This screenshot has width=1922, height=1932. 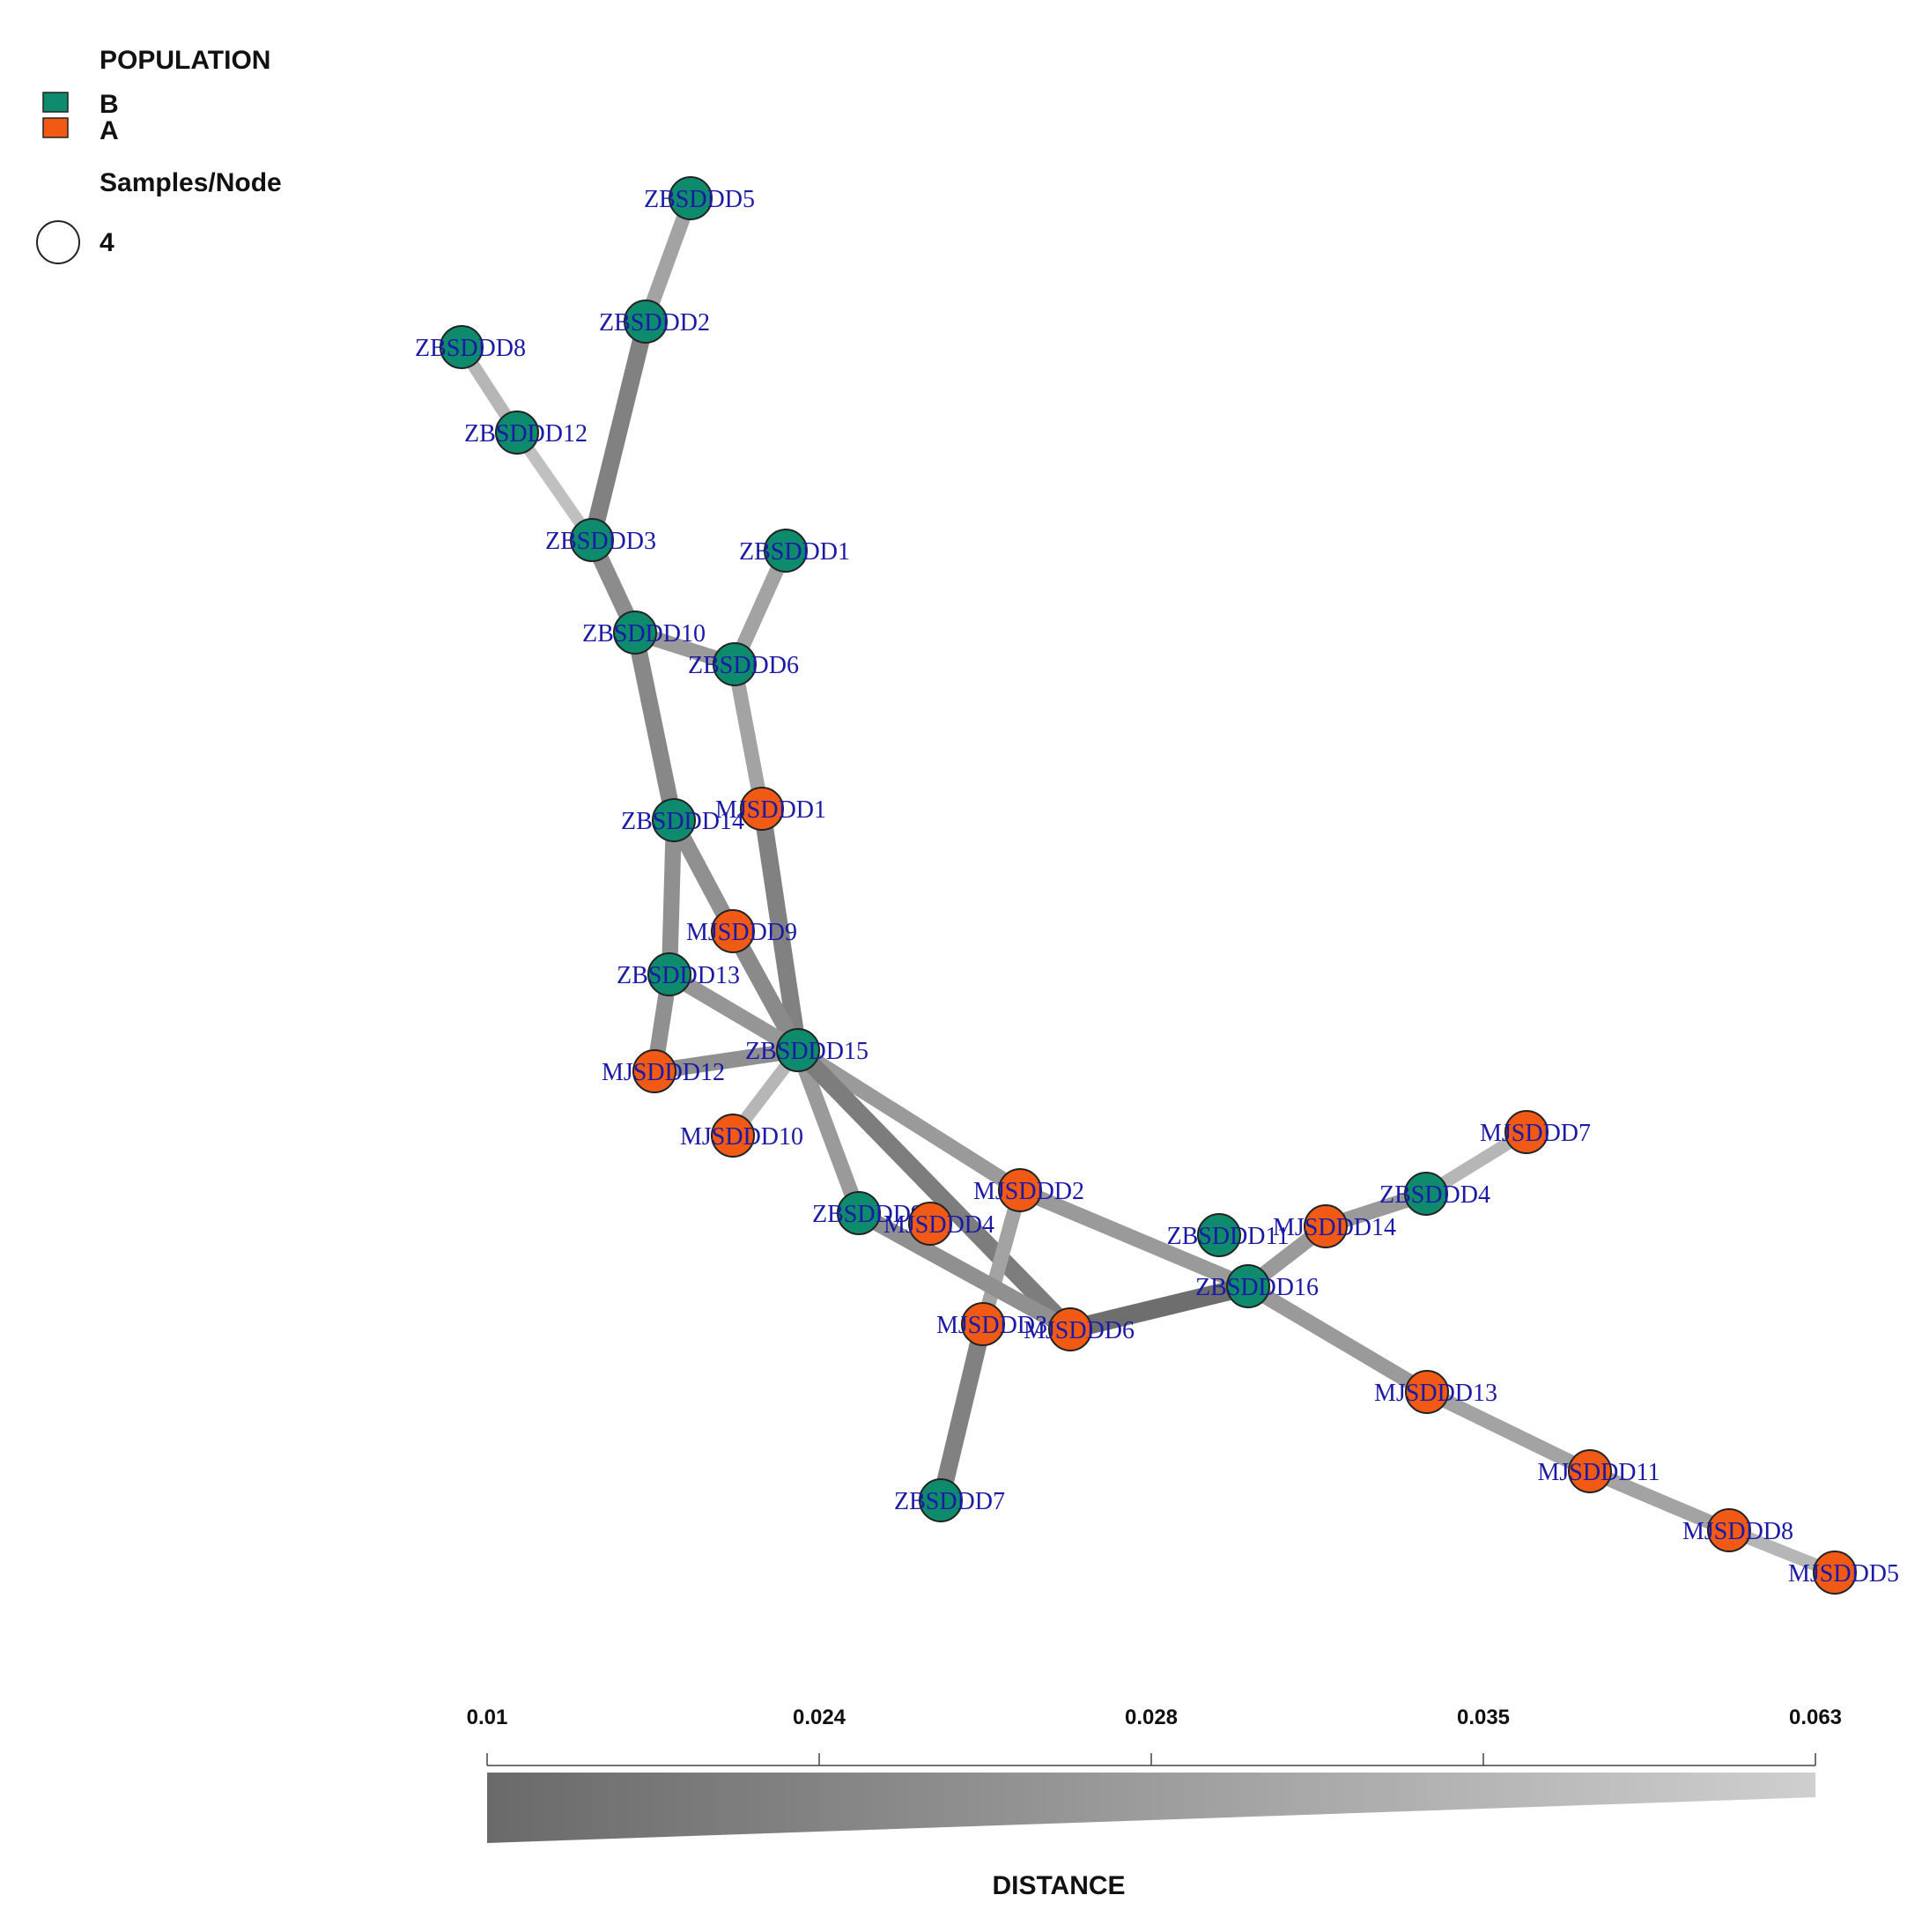 I want to click on node-mjsddd11: MJSDDD11, so click(x=1599, y=1471).